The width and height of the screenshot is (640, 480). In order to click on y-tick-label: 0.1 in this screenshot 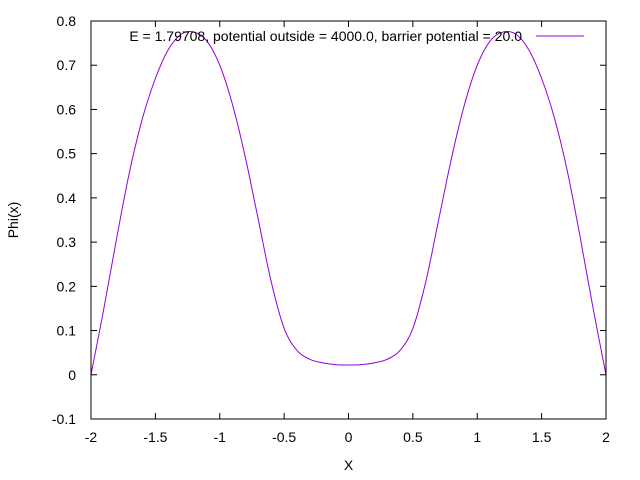, I will do `click(67, 331)`.